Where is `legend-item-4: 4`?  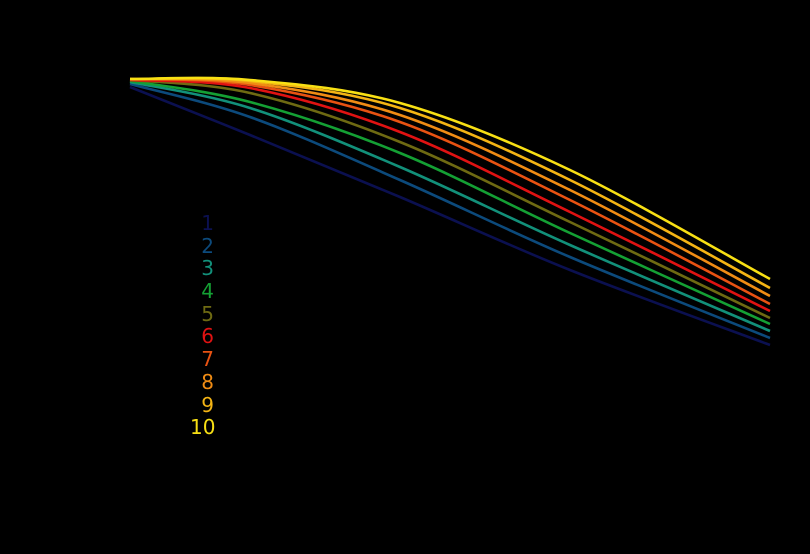
legend-item-4: 4 is located at coordinates (207, 291).